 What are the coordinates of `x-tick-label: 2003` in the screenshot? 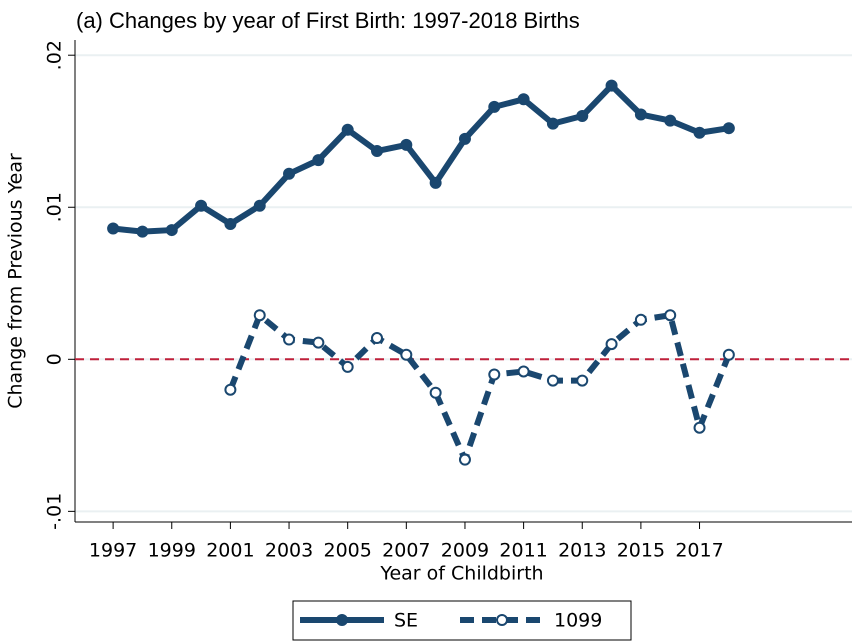 It's located at (289, 551).